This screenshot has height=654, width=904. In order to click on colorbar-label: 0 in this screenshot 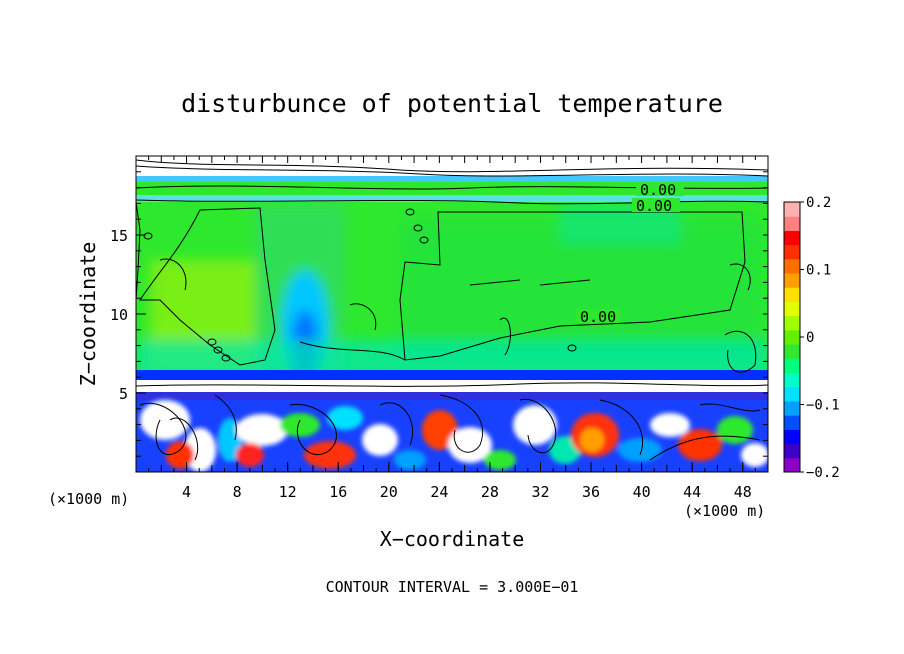, I will do `click(810, 338)`.